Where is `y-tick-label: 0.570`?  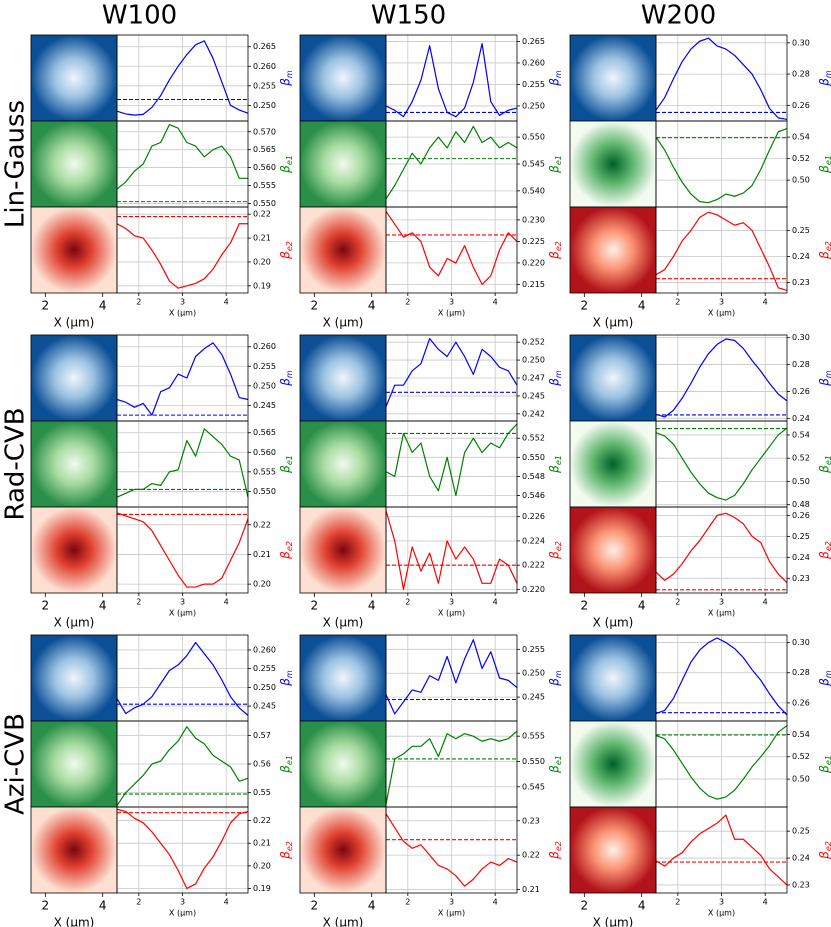
y-tick-label: 0.570 is located at coordinates (264, 131).